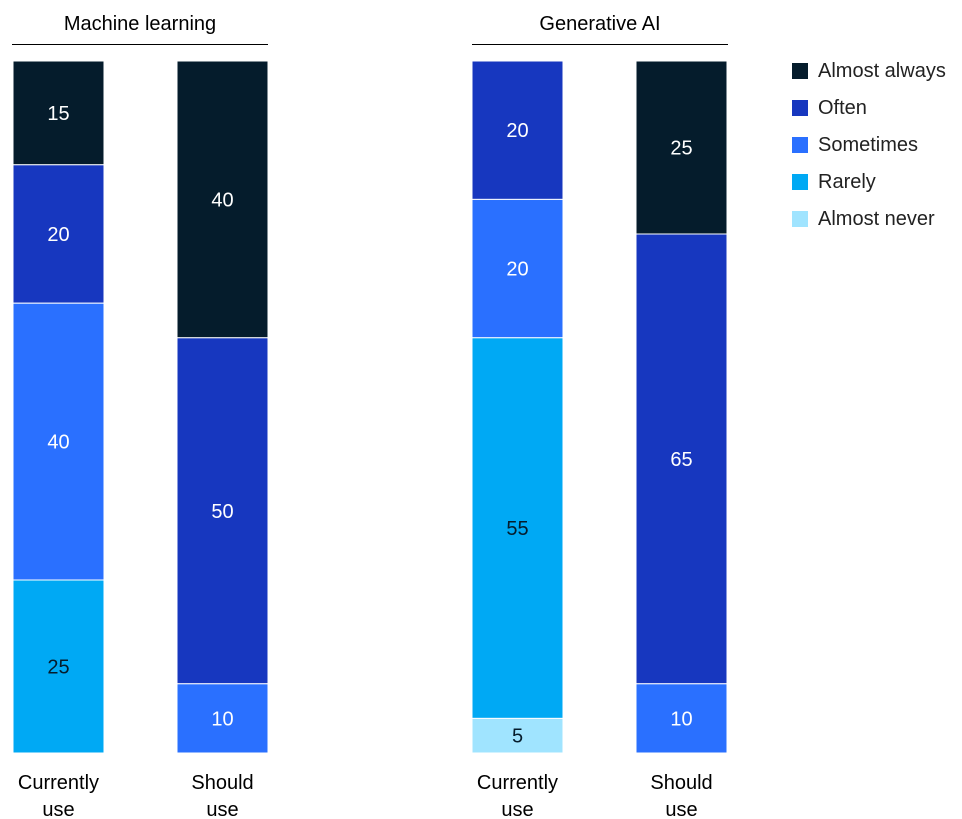  Describe the element at coordinates (847, 181) in the screenshot. I see `legend-label: Rarely` at that location.